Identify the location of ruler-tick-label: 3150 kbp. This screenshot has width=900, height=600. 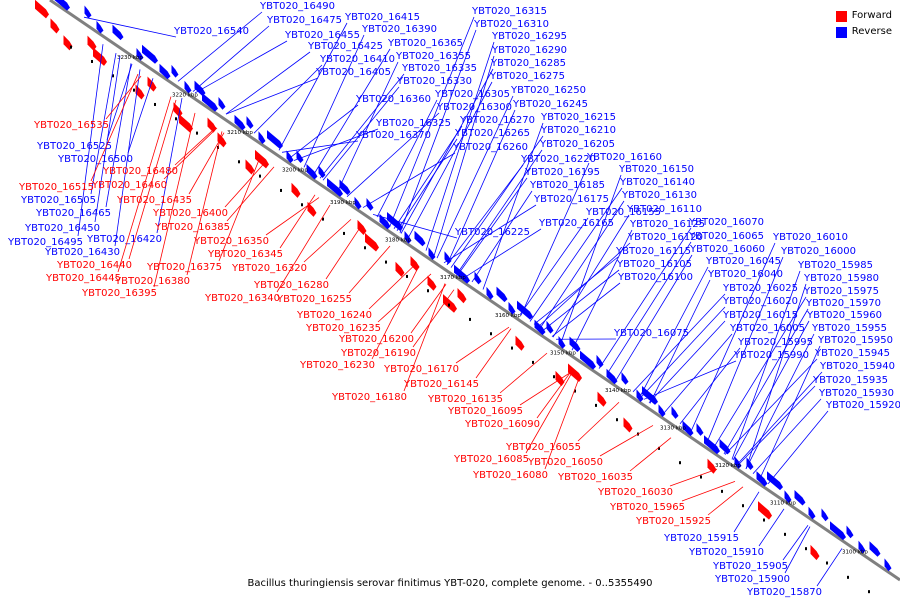
(563, 353).